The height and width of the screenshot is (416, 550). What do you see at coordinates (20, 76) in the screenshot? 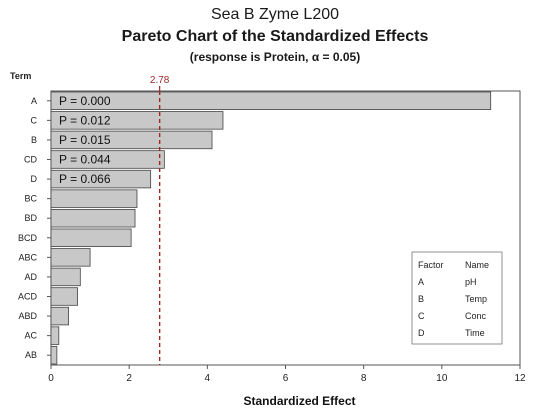
I see `y-axis-title: Term` at bounding box center [20, 76].